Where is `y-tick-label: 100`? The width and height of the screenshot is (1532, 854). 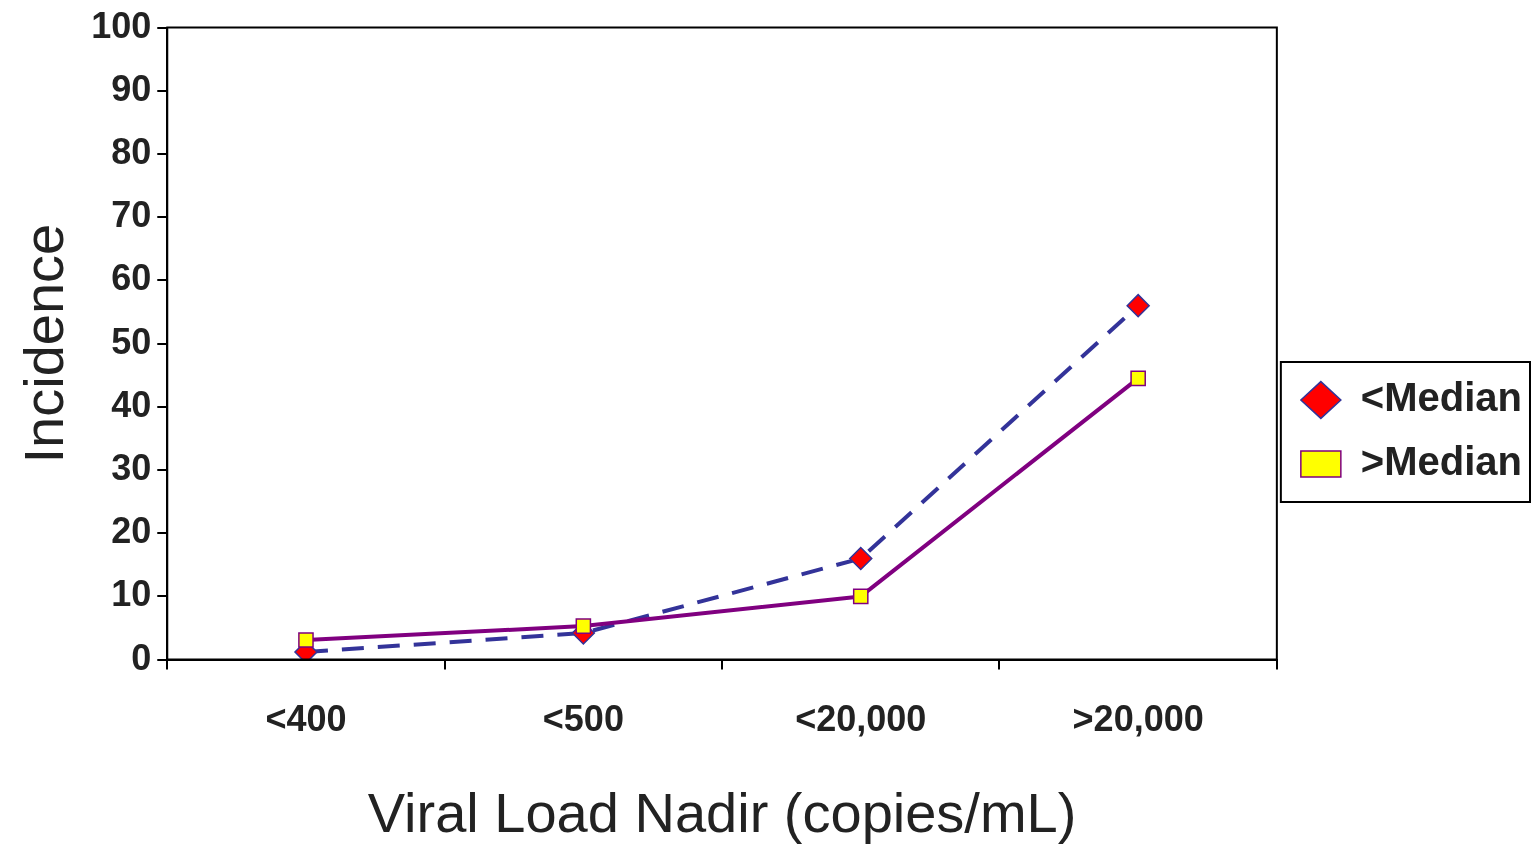
y-tick-label: 100 is located at coordinates (121, 25).